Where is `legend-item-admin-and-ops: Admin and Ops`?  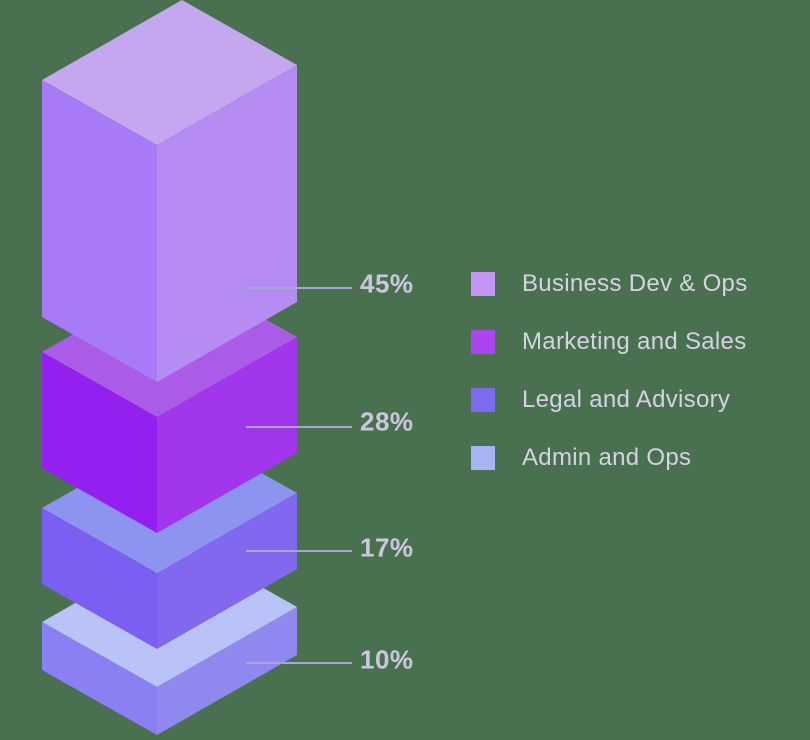 legend-item-admin-and-ops: Admin and Ops is located at coordinates (609, 457).